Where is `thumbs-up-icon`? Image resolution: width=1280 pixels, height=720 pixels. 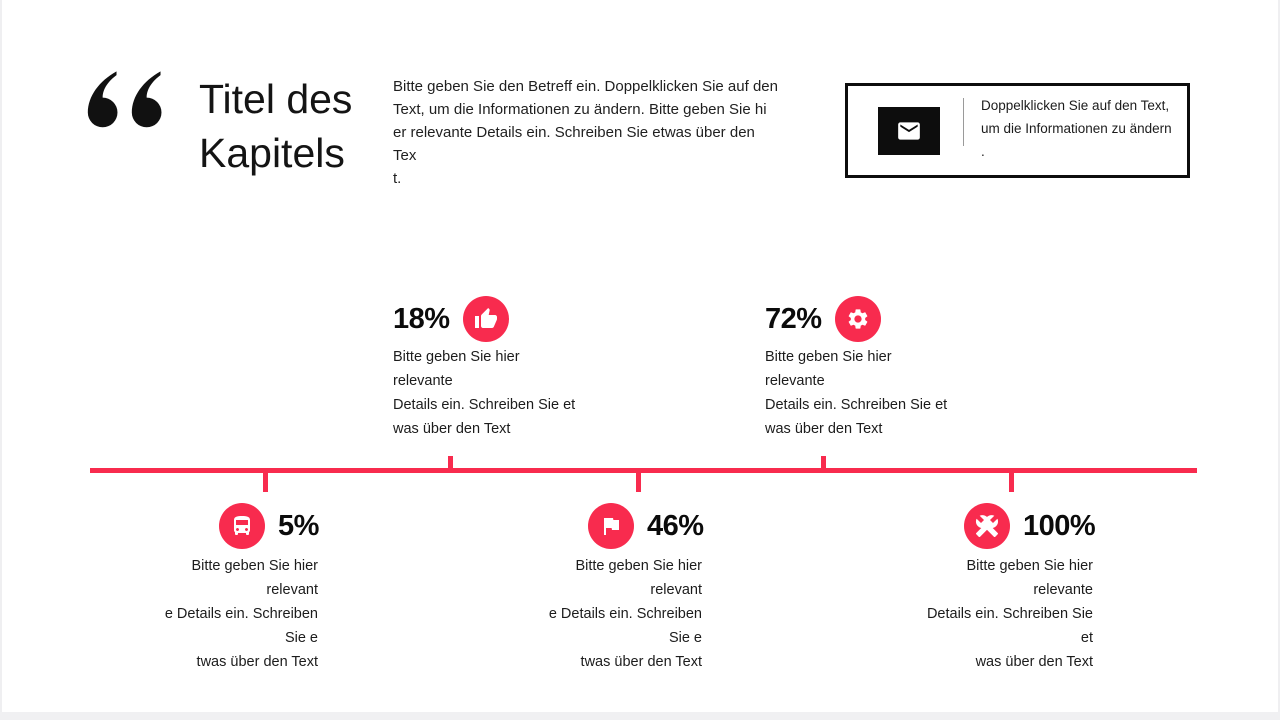 thumbs-up-icon is located at coordinates (485, 319).